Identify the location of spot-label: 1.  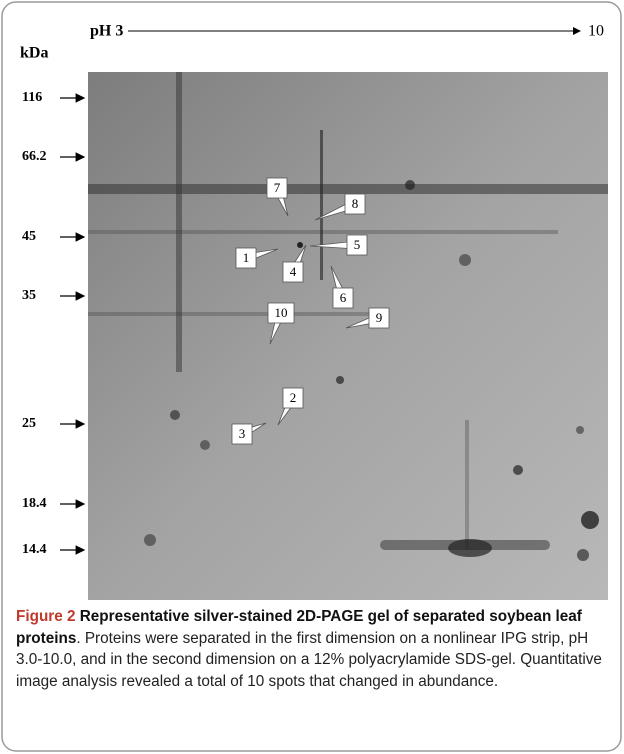
(246, 257).